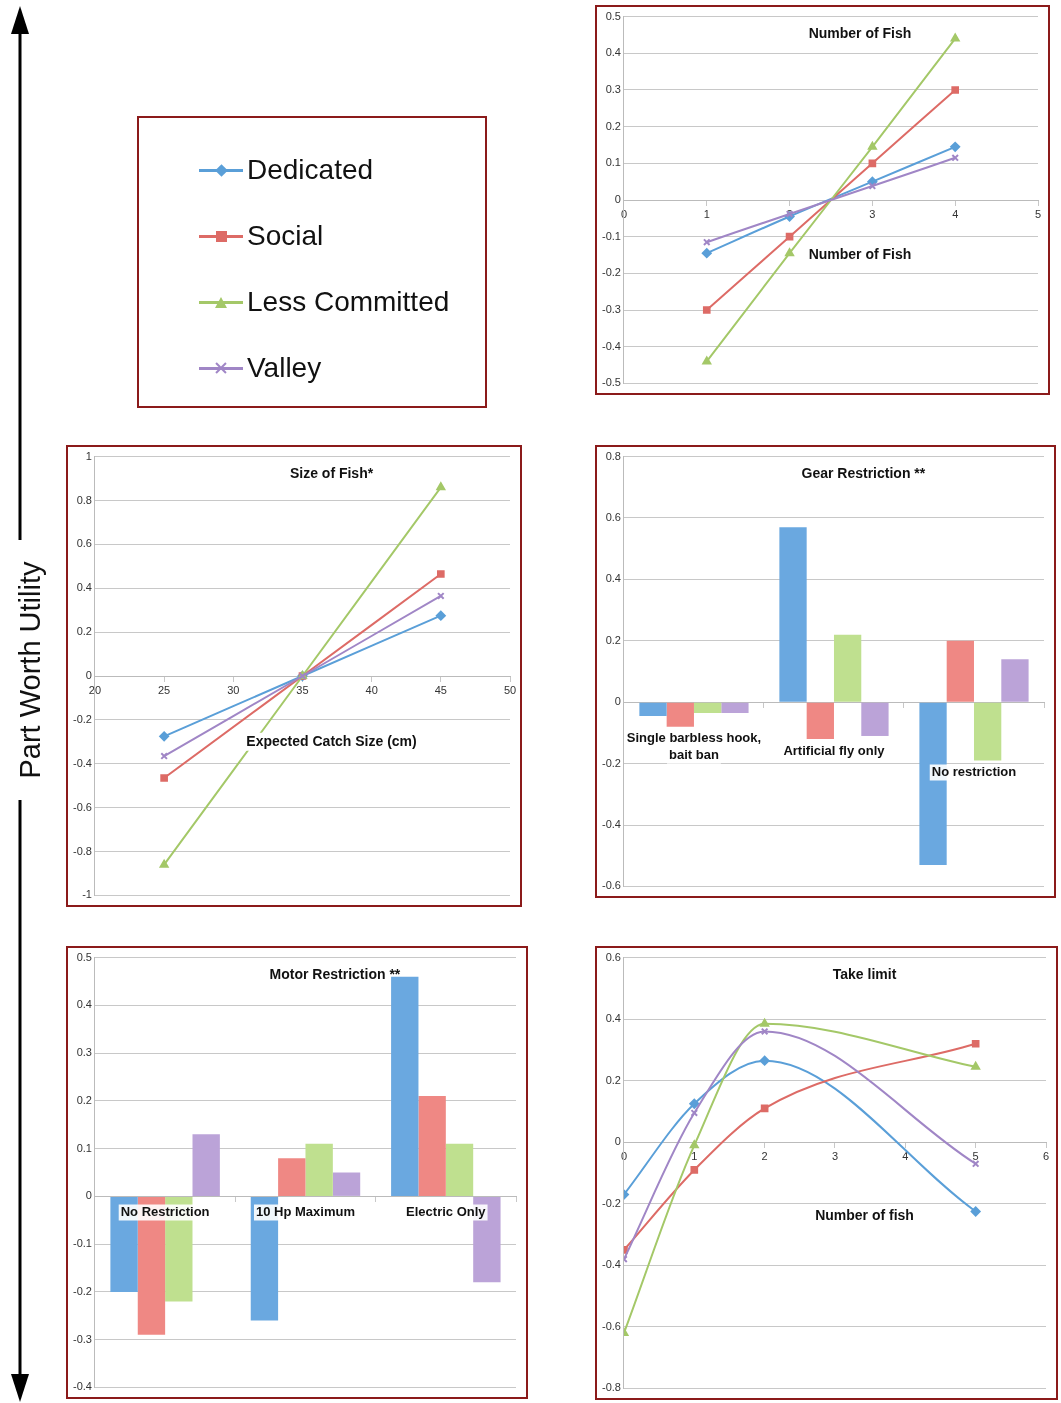 The image size is (1061, 1403). What do you see at coordinates (30, 670) in the screenshot?
I see `y-axis-title: Part Worth Utility` at bounding box center [30, 670].